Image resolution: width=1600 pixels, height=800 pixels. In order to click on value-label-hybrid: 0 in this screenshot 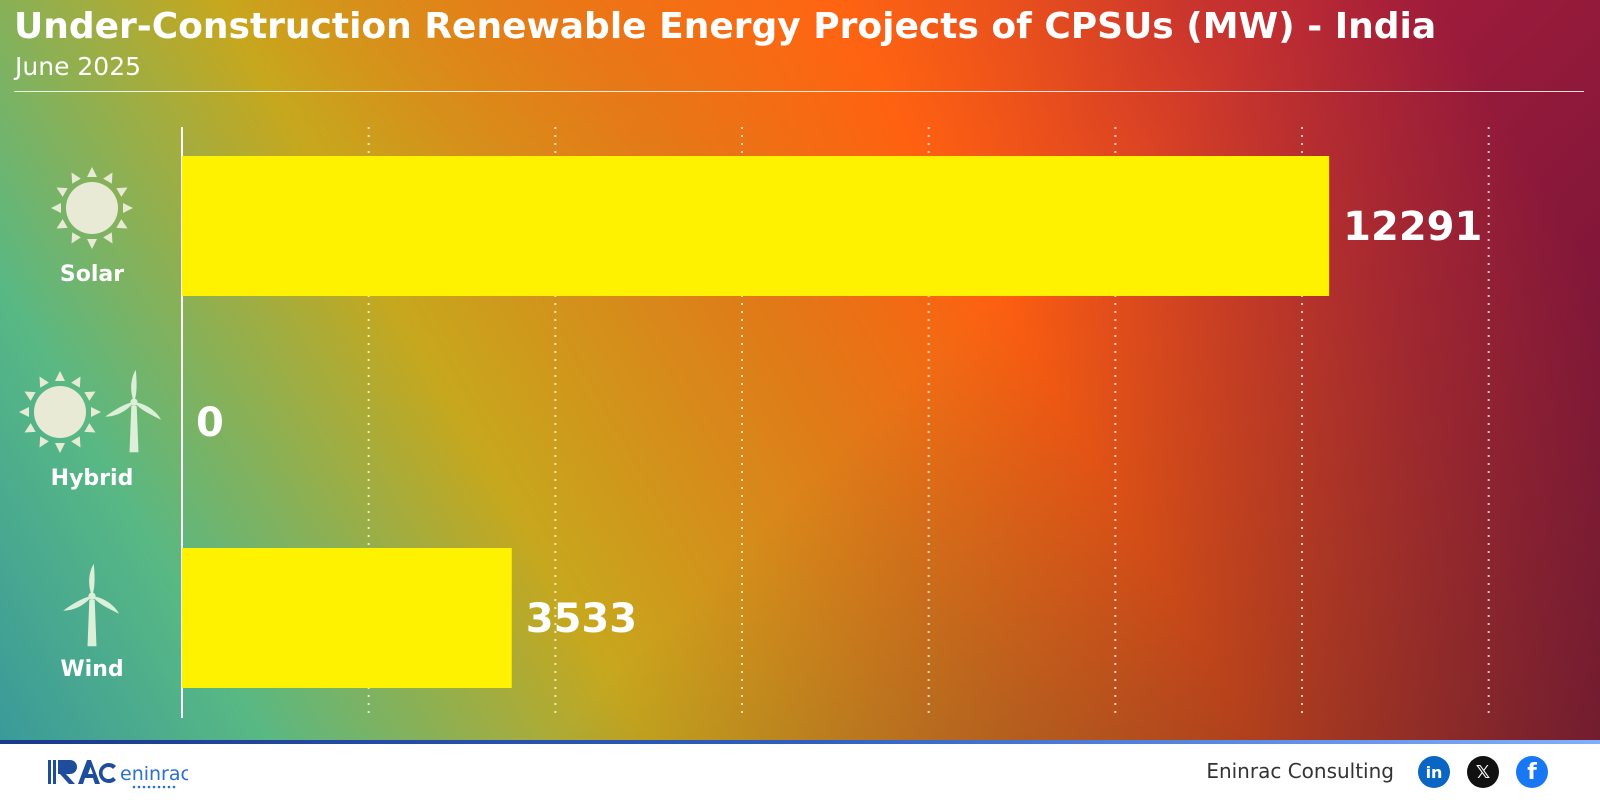, I will do `click(210, 423)`.